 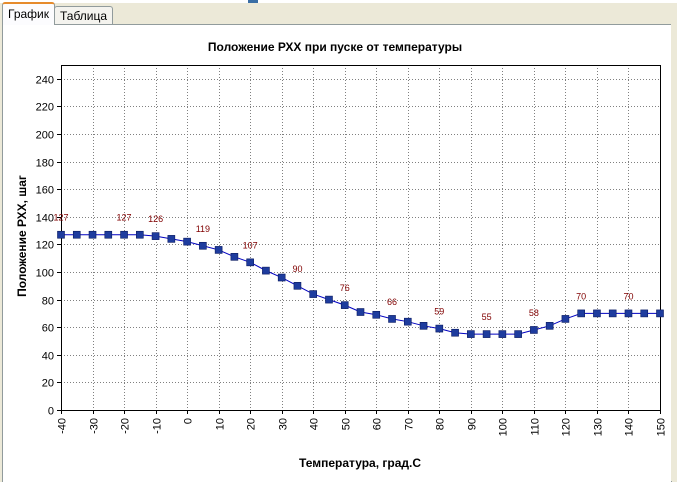 I want to click on x-tick-label: 130, so click(x=599, y=427).